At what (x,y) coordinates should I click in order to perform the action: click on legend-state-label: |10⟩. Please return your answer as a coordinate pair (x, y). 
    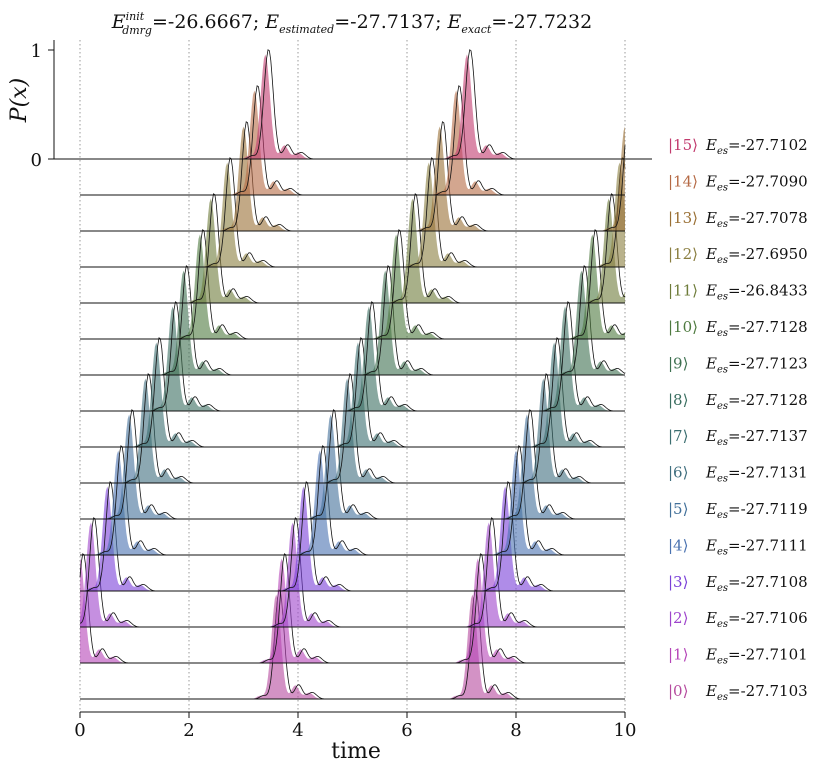
    Looking at the image, I should click on (683, 327).